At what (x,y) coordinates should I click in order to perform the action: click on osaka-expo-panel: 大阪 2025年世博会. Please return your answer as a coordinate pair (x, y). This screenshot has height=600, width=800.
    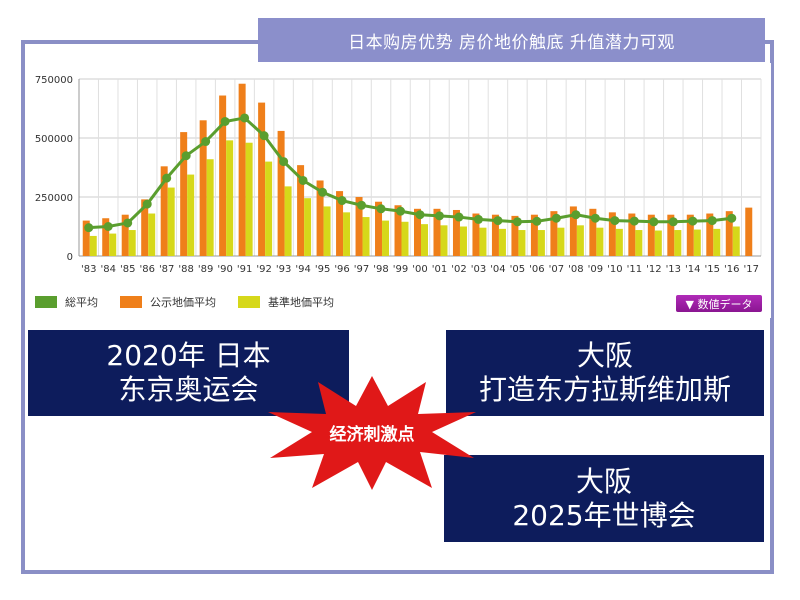
    Looking at the image, I should click on (604, 498).